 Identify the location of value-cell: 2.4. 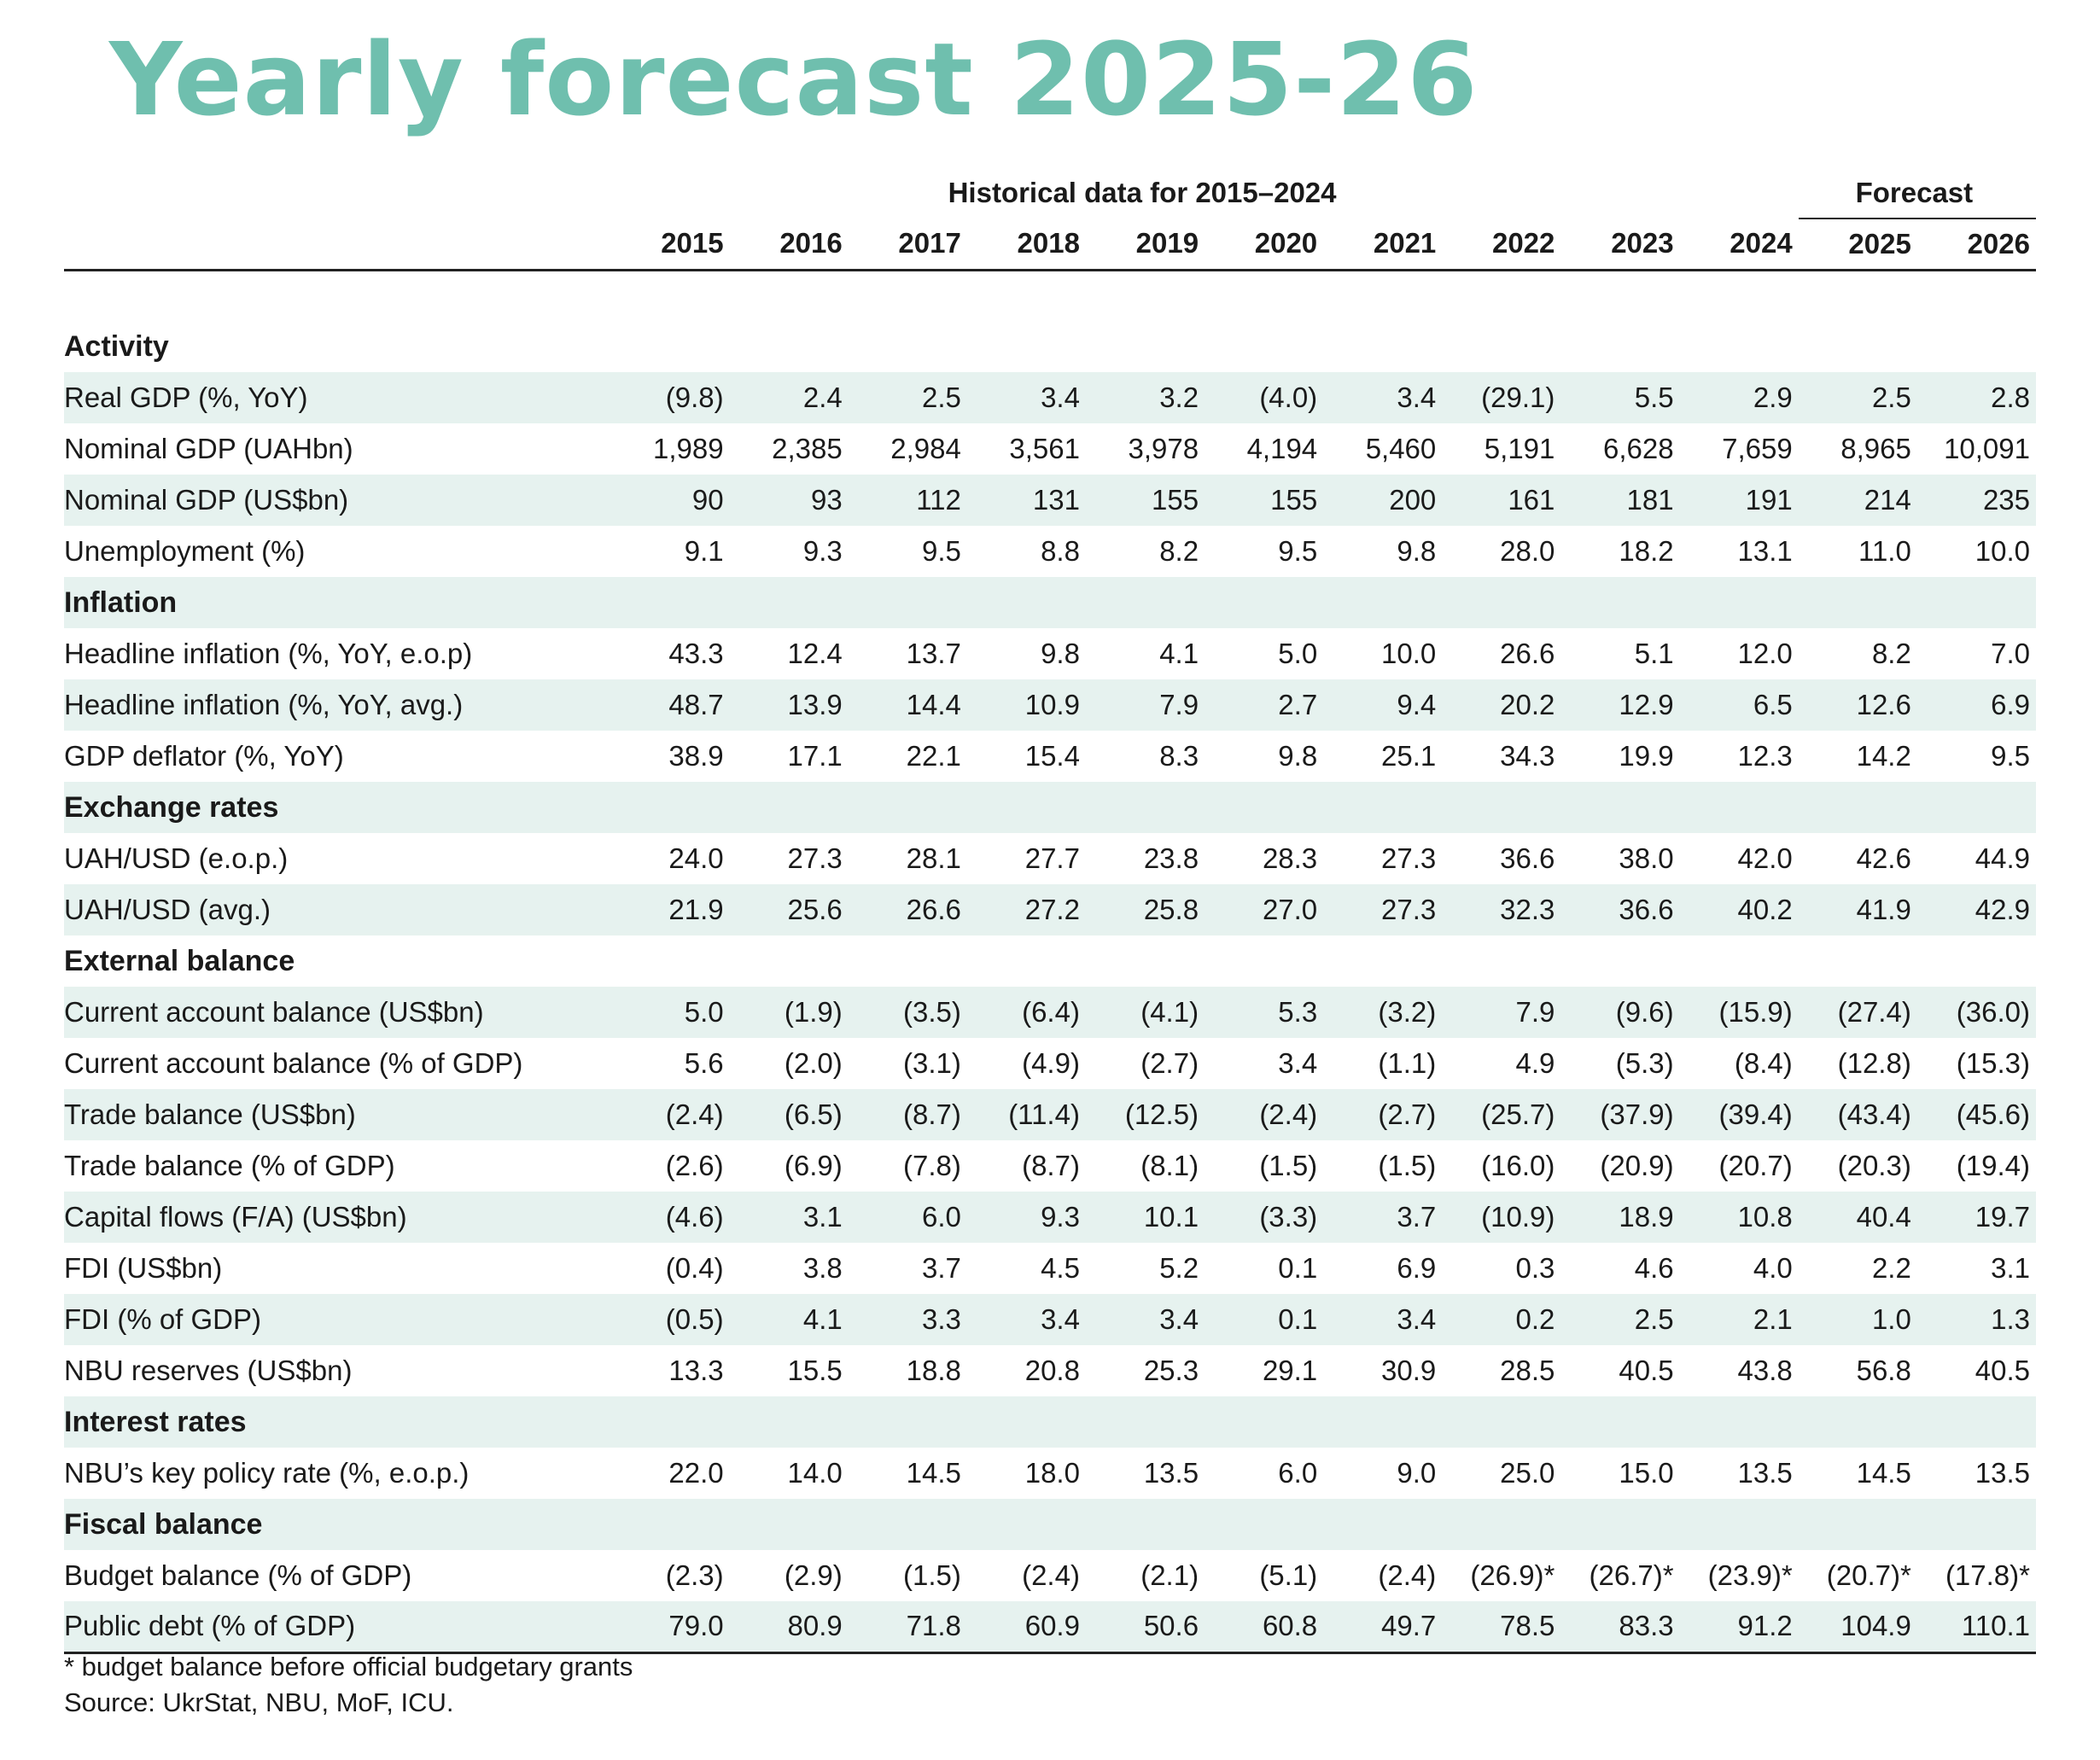
(789, 397).